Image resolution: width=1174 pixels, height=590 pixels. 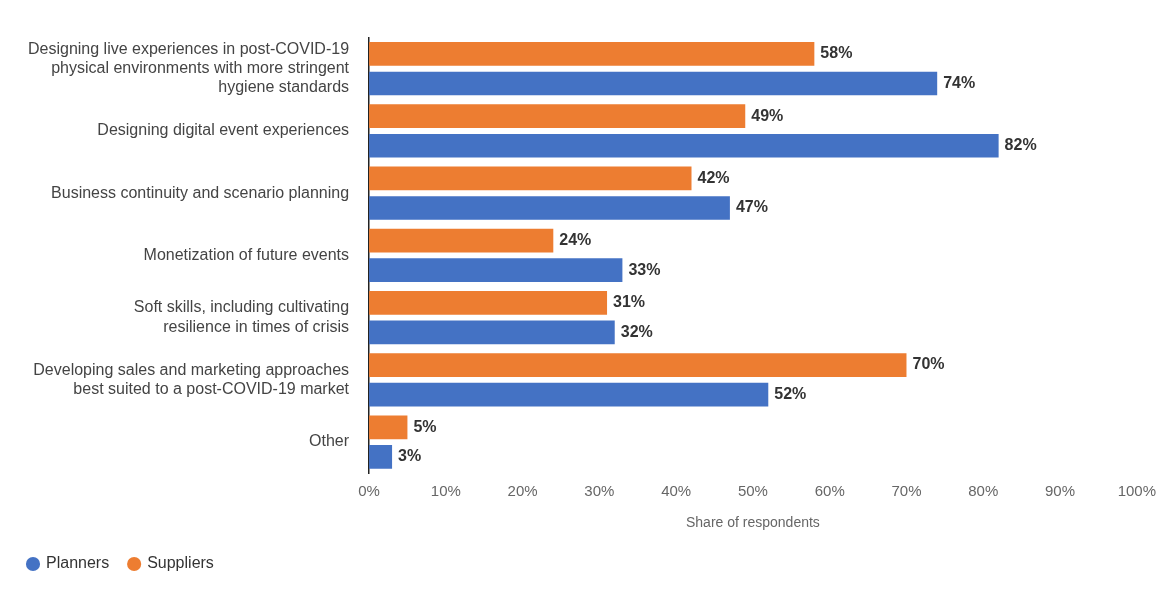 I want to click on y-tick-label: Other, so click(x=329, y=441).